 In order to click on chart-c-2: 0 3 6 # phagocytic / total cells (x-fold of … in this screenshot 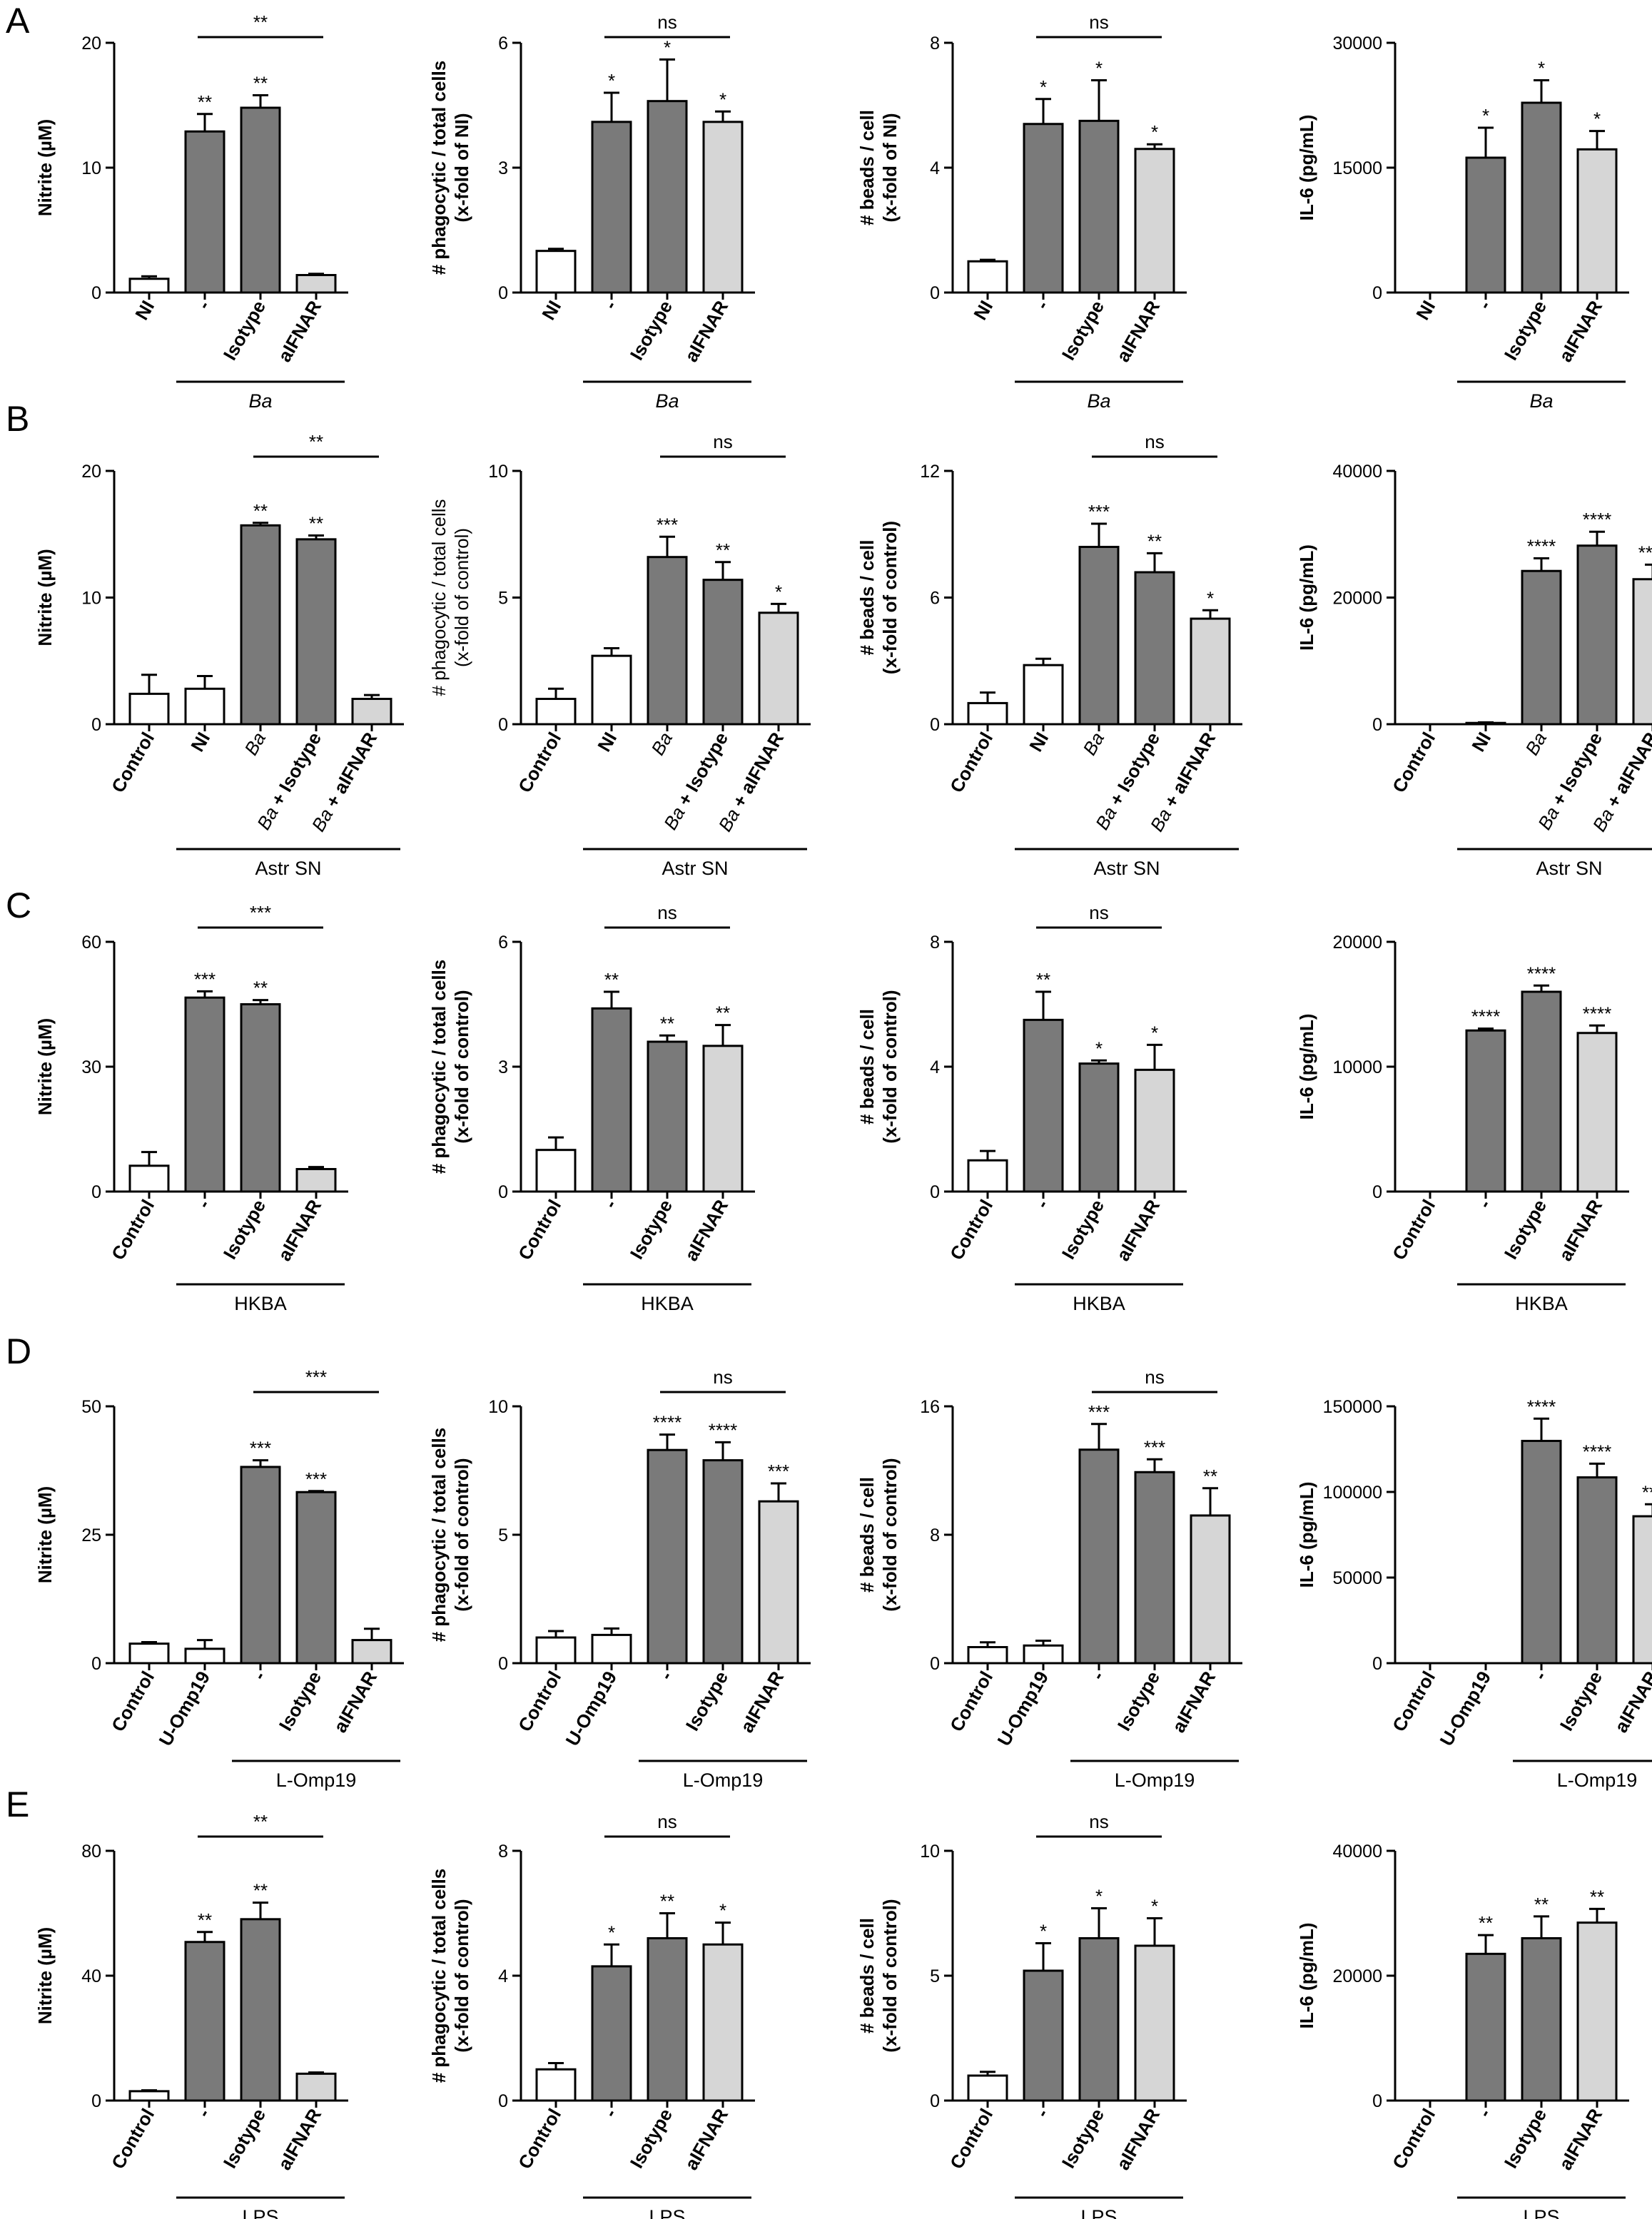, I will do `click(591, 1108)`.